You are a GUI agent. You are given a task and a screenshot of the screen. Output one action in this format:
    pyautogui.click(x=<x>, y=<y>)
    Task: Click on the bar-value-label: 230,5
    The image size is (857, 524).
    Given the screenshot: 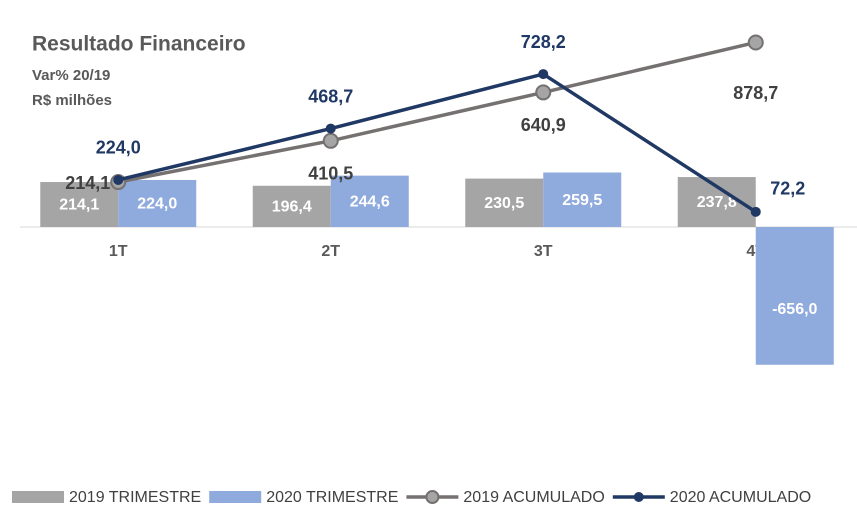 What is the action you would take?
    pyautogui.click(x=504, y=203)
    